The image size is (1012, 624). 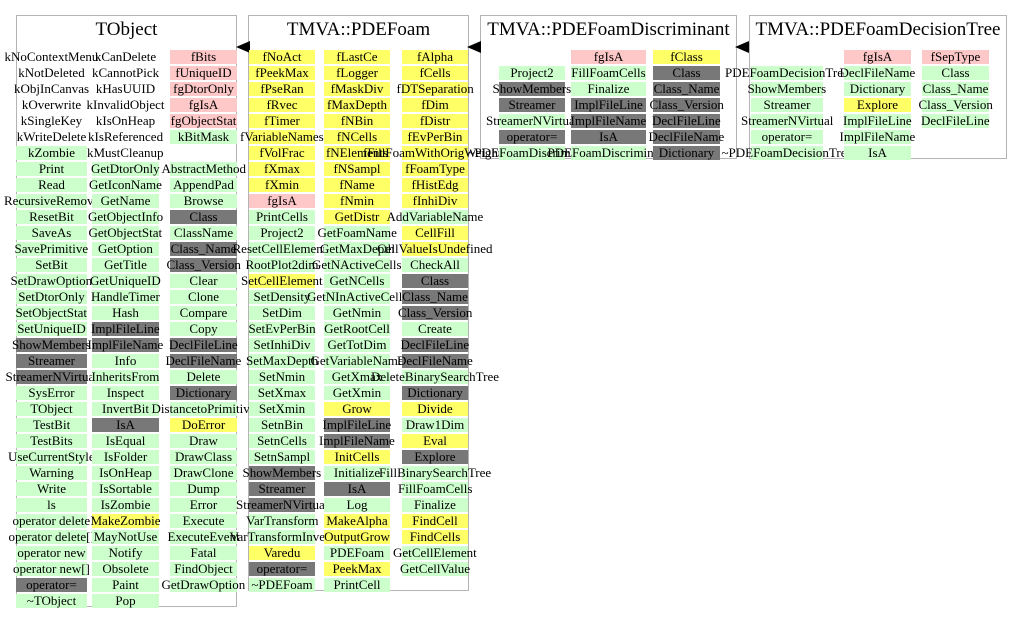 What do you see at coordinates (435, 329) in the screenshot?
I see `class-member: Create` at bounding box center [435, 329].